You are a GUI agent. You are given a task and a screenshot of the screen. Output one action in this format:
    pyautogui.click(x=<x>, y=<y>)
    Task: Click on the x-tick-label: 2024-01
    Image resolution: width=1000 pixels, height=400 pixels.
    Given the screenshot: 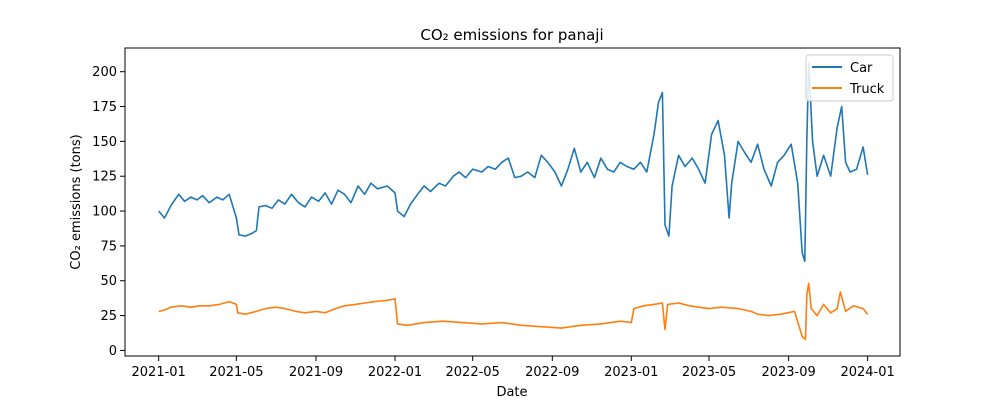 What is the action you would take?
    pyautogui.click(x=867, y=372)
    